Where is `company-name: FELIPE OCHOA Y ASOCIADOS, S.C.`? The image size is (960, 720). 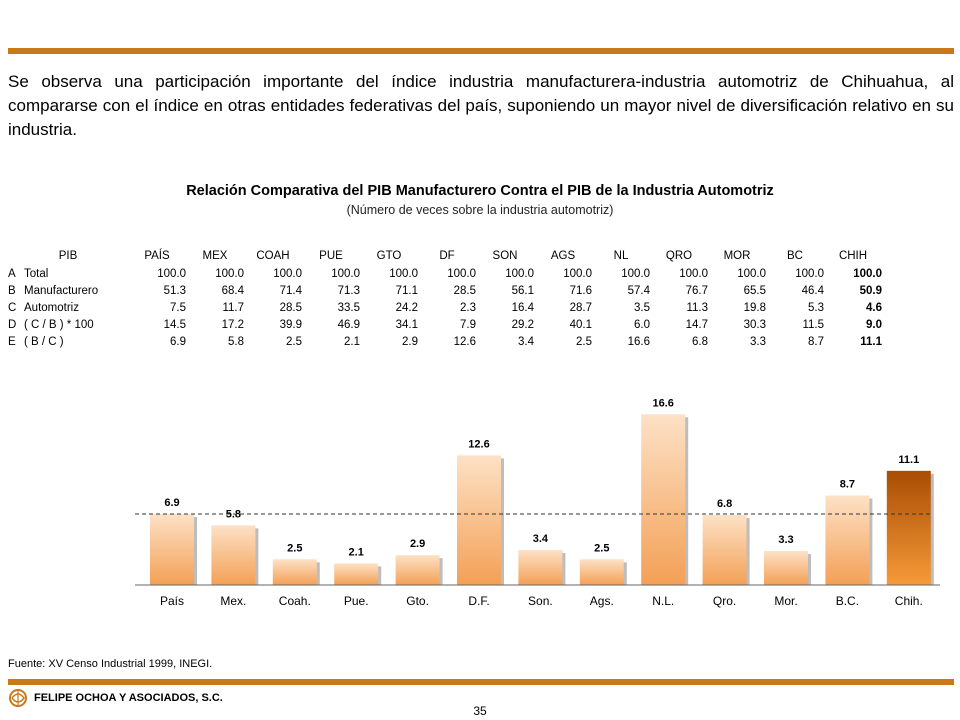
company-name: FELIPE OCHOA Y ASOCIADOS, S.C. is located at coordinates (128, 698).